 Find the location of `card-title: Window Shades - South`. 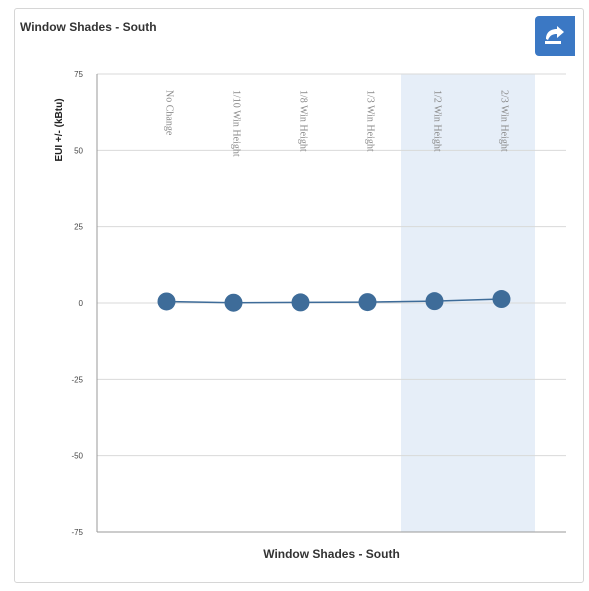

card-title: Window Shades - South is located at coordinates (88, 27).